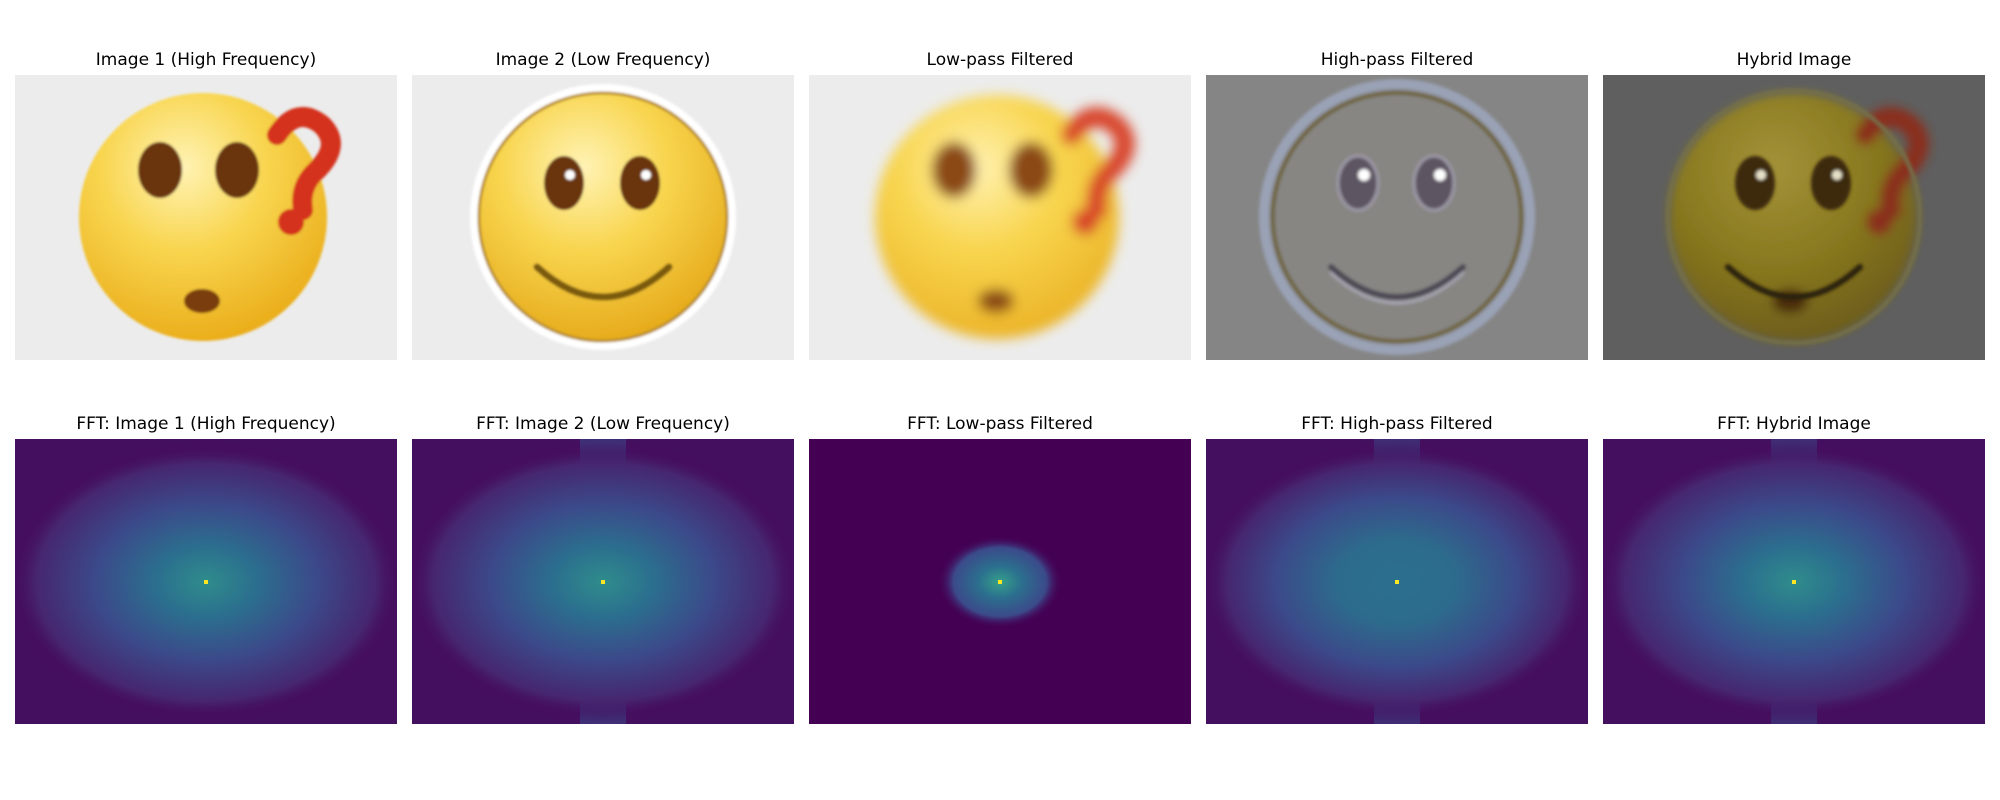 The height and width of the screenshot is (800, 2000). I want to click on panel-title-image2: Image 2 (Low Frequency), so click(603, 60).